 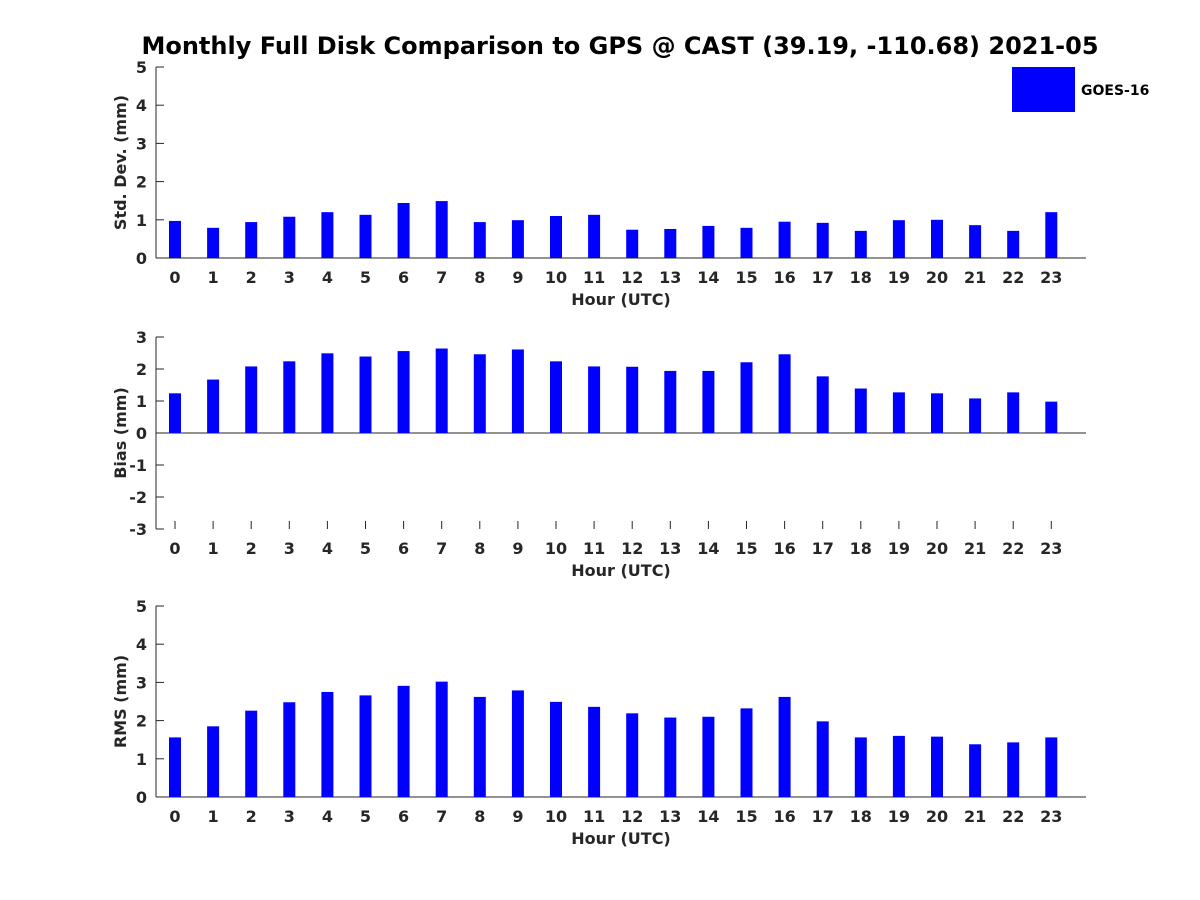 What do you see at coordinates (141, 644) in the screenshot?
I see `y-tick-label: 4` at bounding box center [141, 644].